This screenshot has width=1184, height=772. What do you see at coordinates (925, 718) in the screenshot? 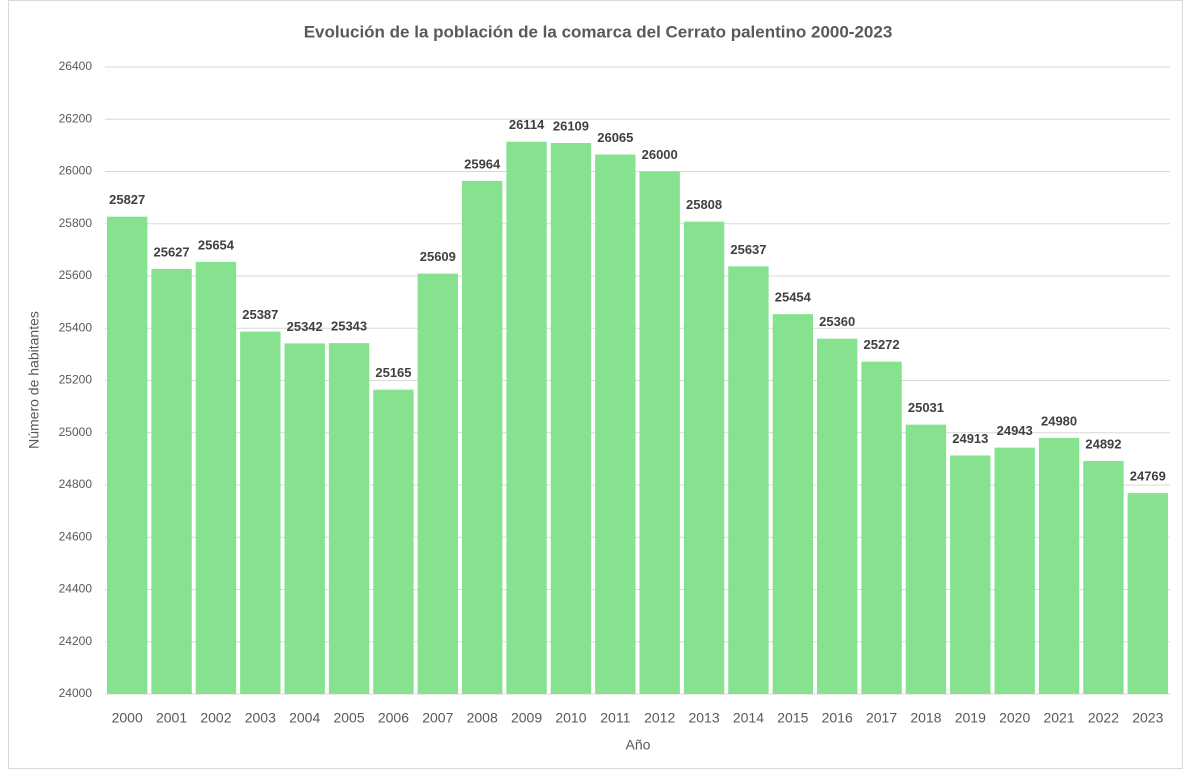
I see `x-tick-label: 2018` at bounding box center [925, 718].